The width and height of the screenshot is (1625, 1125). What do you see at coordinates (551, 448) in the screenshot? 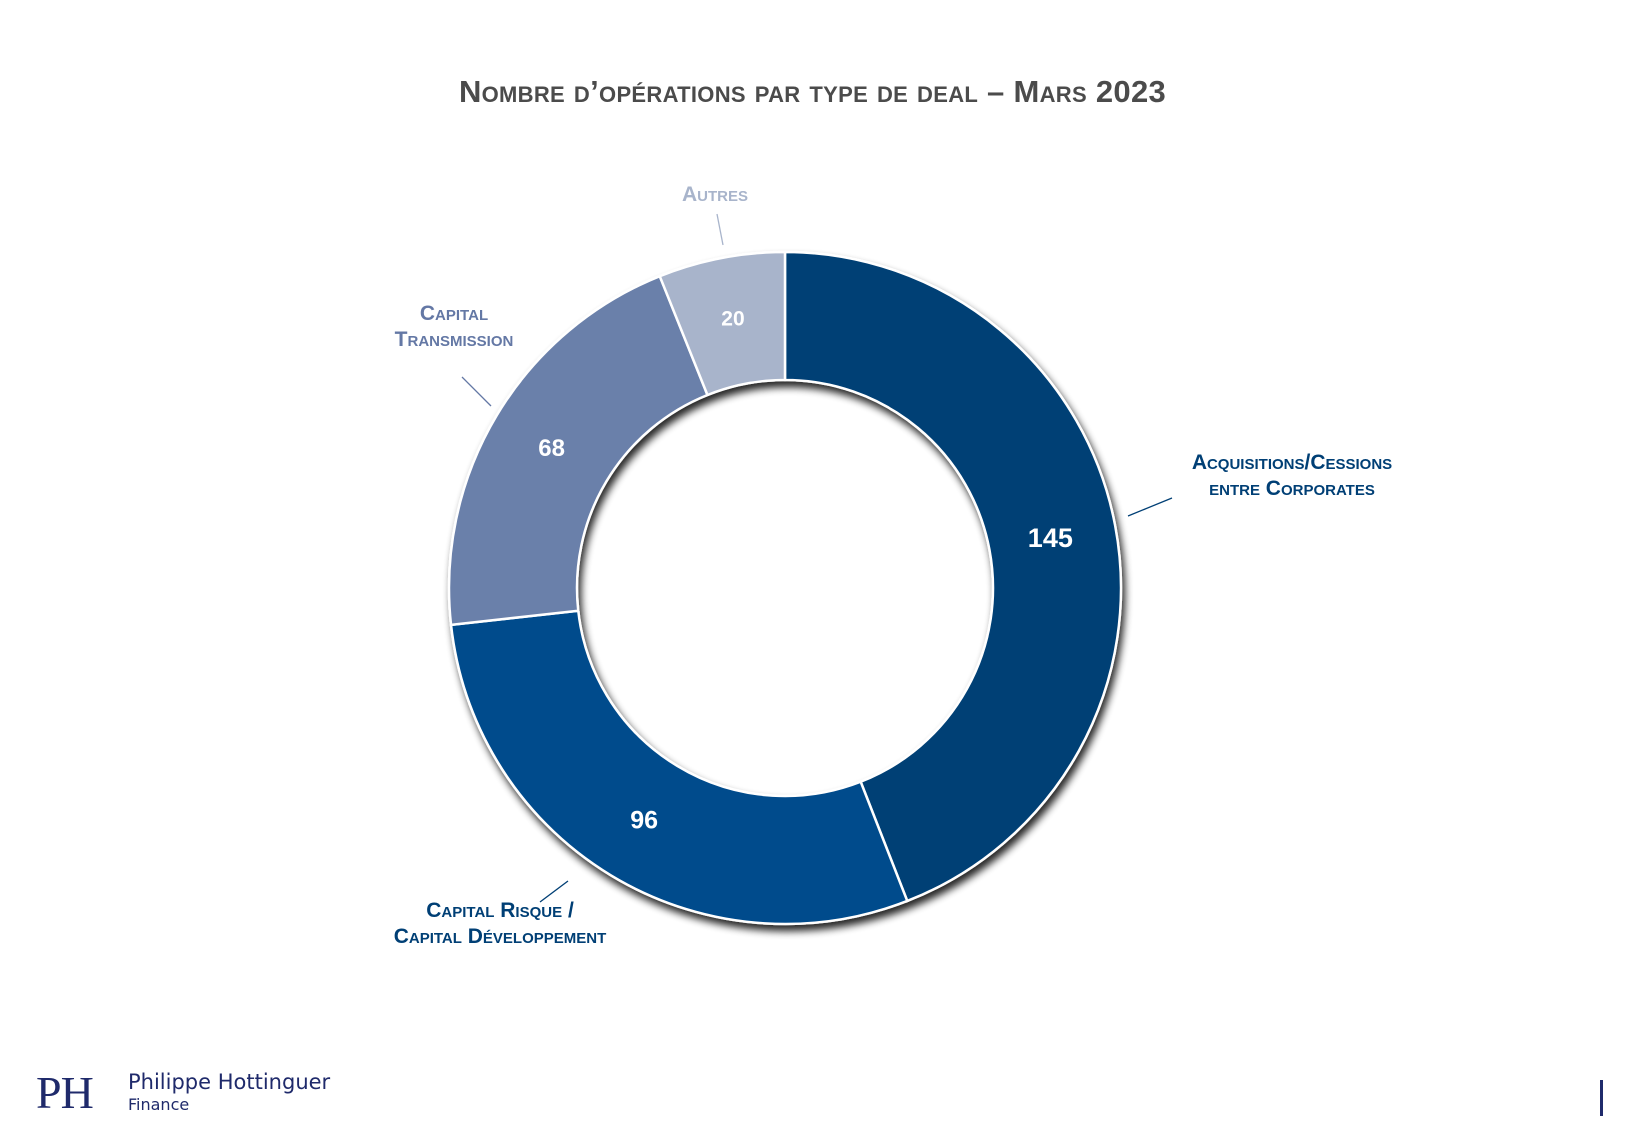
I see `value-label-capital-transmission: 68` at bounding box center [551, 448].